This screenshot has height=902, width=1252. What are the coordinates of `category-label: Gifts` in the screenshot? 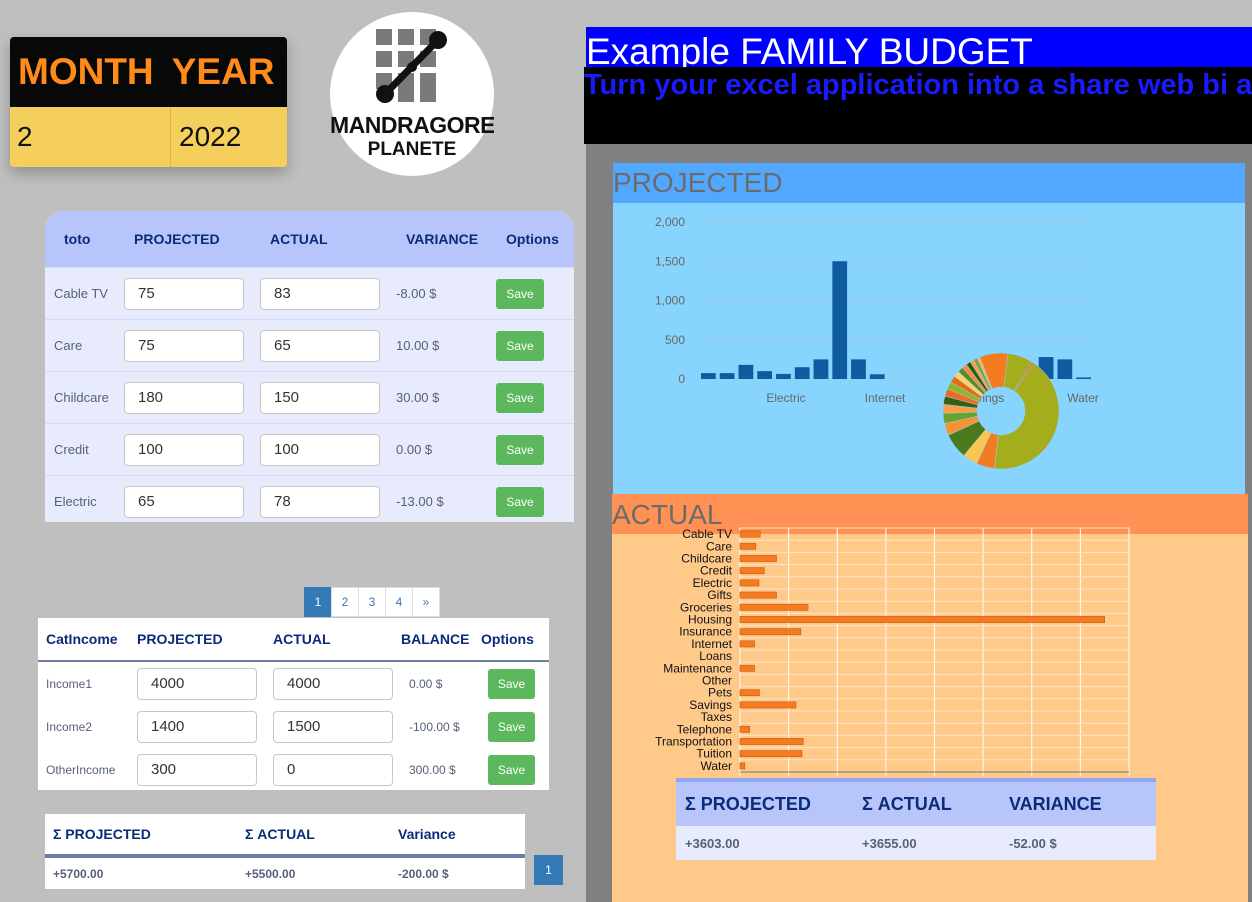 It's located at (719, 595).